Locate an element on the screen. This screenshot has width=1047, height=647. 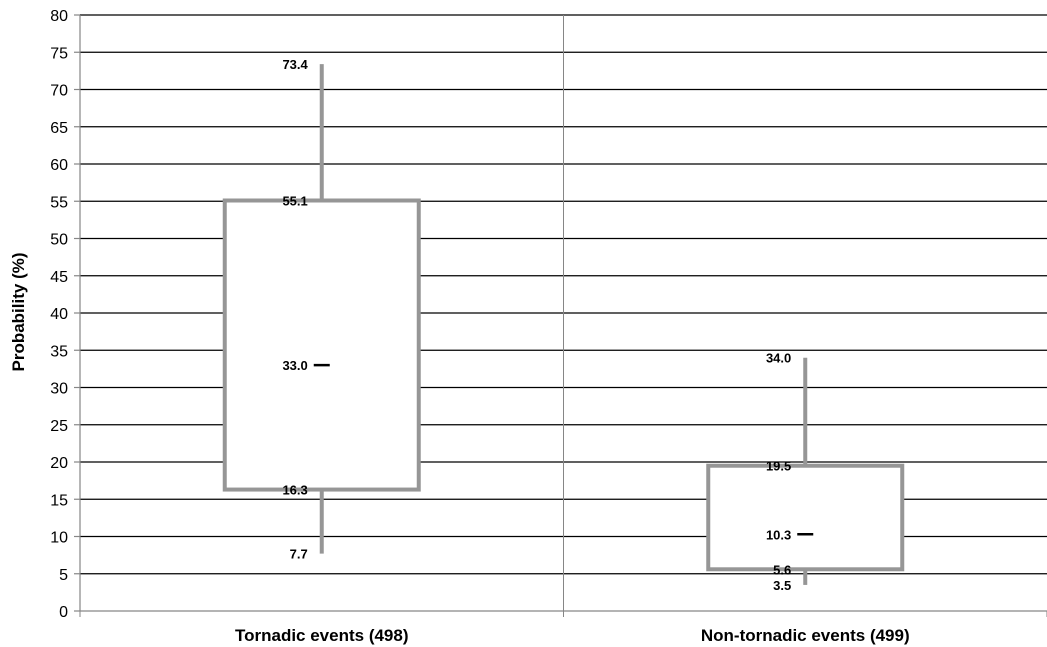
y-tick-label: 55 is located at coordinates (59, 202).